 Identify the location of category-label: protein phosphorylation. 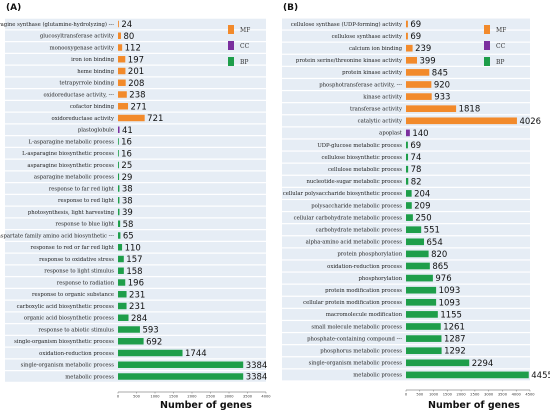
(369, 255).